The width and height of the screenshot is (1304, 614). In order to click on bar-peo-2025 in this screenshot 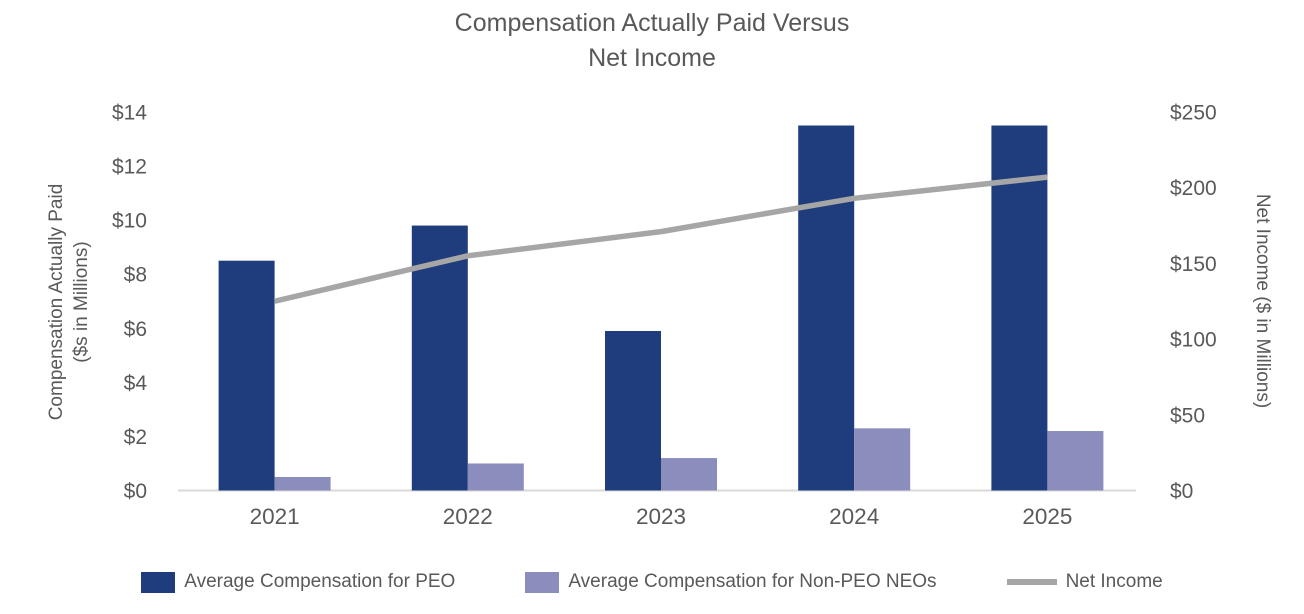, I will do `click(1019, 308)`.